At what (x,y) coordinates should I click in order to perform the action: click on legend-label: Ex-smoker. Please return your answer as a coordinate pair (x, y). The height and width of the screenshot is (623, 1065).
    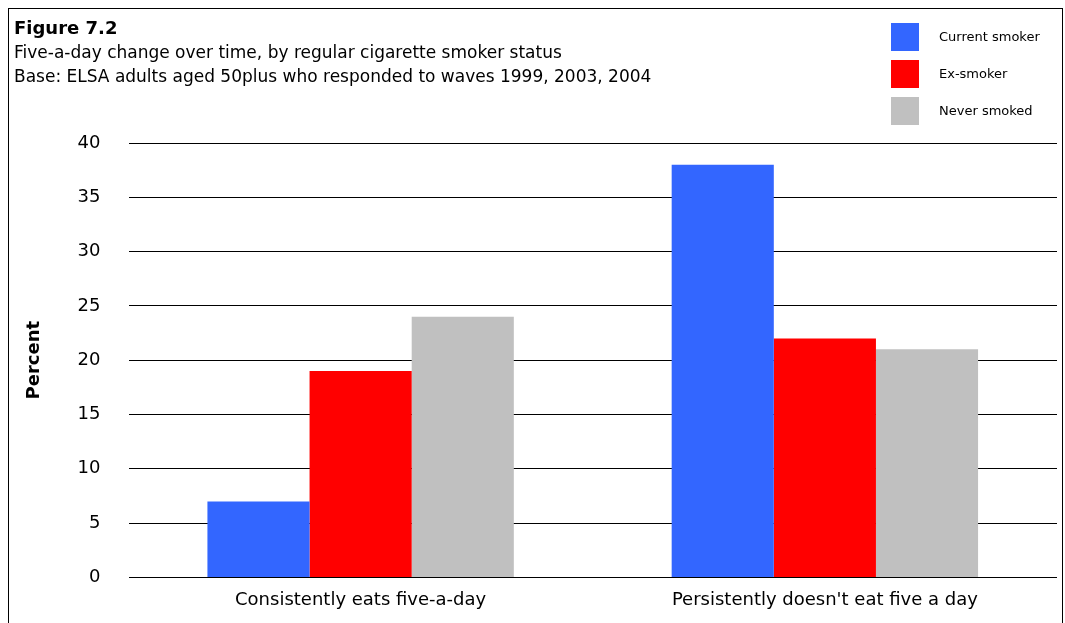
    Looking at the image, I should click on (973, 73).